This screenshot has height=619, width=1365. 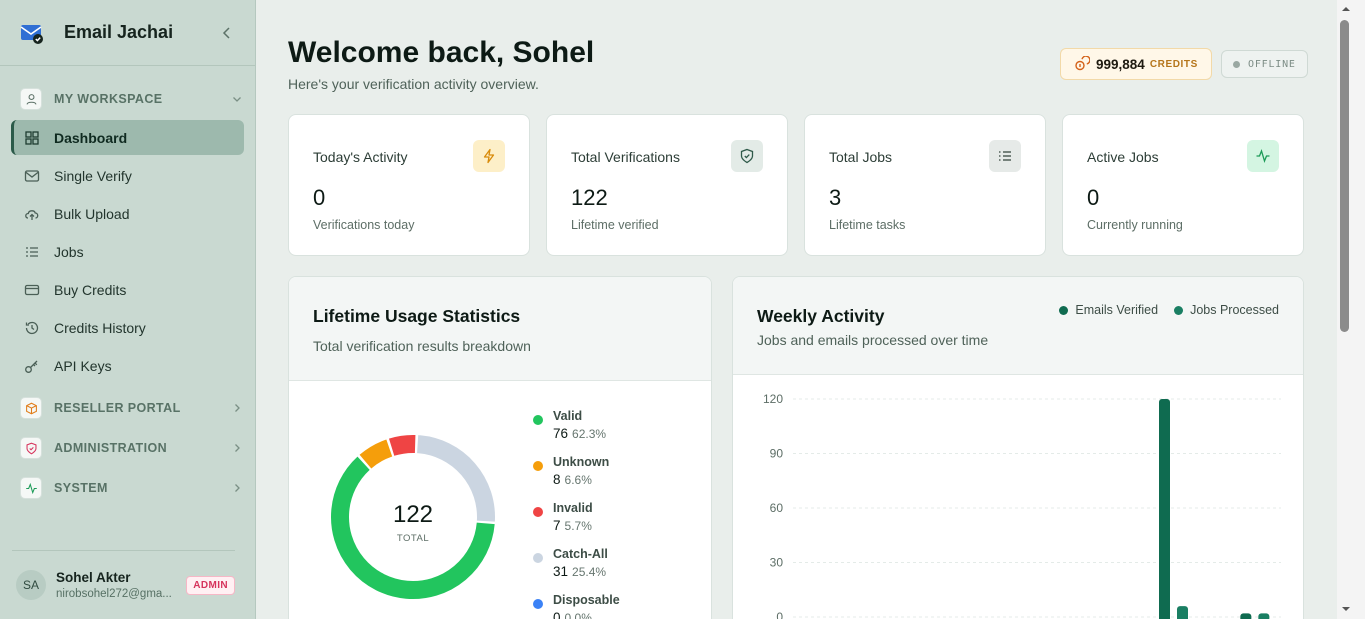 What do you see at coordinates (777, 563) in the screenshot?
I see `y-tick-label: 30` at bounding box center [777, 563].